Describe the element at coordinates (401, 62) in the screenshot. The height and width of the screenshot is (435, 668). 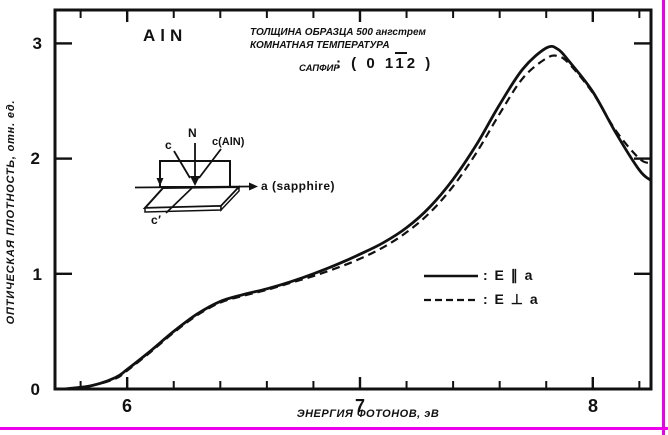
I see `orientation-barred-index: 1` at that location.